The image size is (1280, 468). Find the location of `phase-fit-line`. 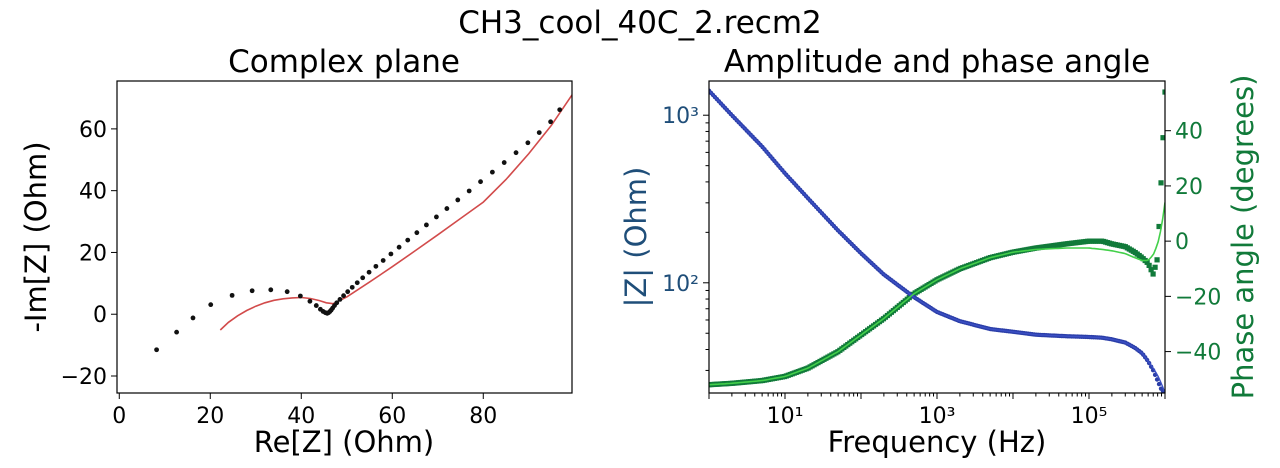

phase-fit-line is located at coordinates (937, 294).